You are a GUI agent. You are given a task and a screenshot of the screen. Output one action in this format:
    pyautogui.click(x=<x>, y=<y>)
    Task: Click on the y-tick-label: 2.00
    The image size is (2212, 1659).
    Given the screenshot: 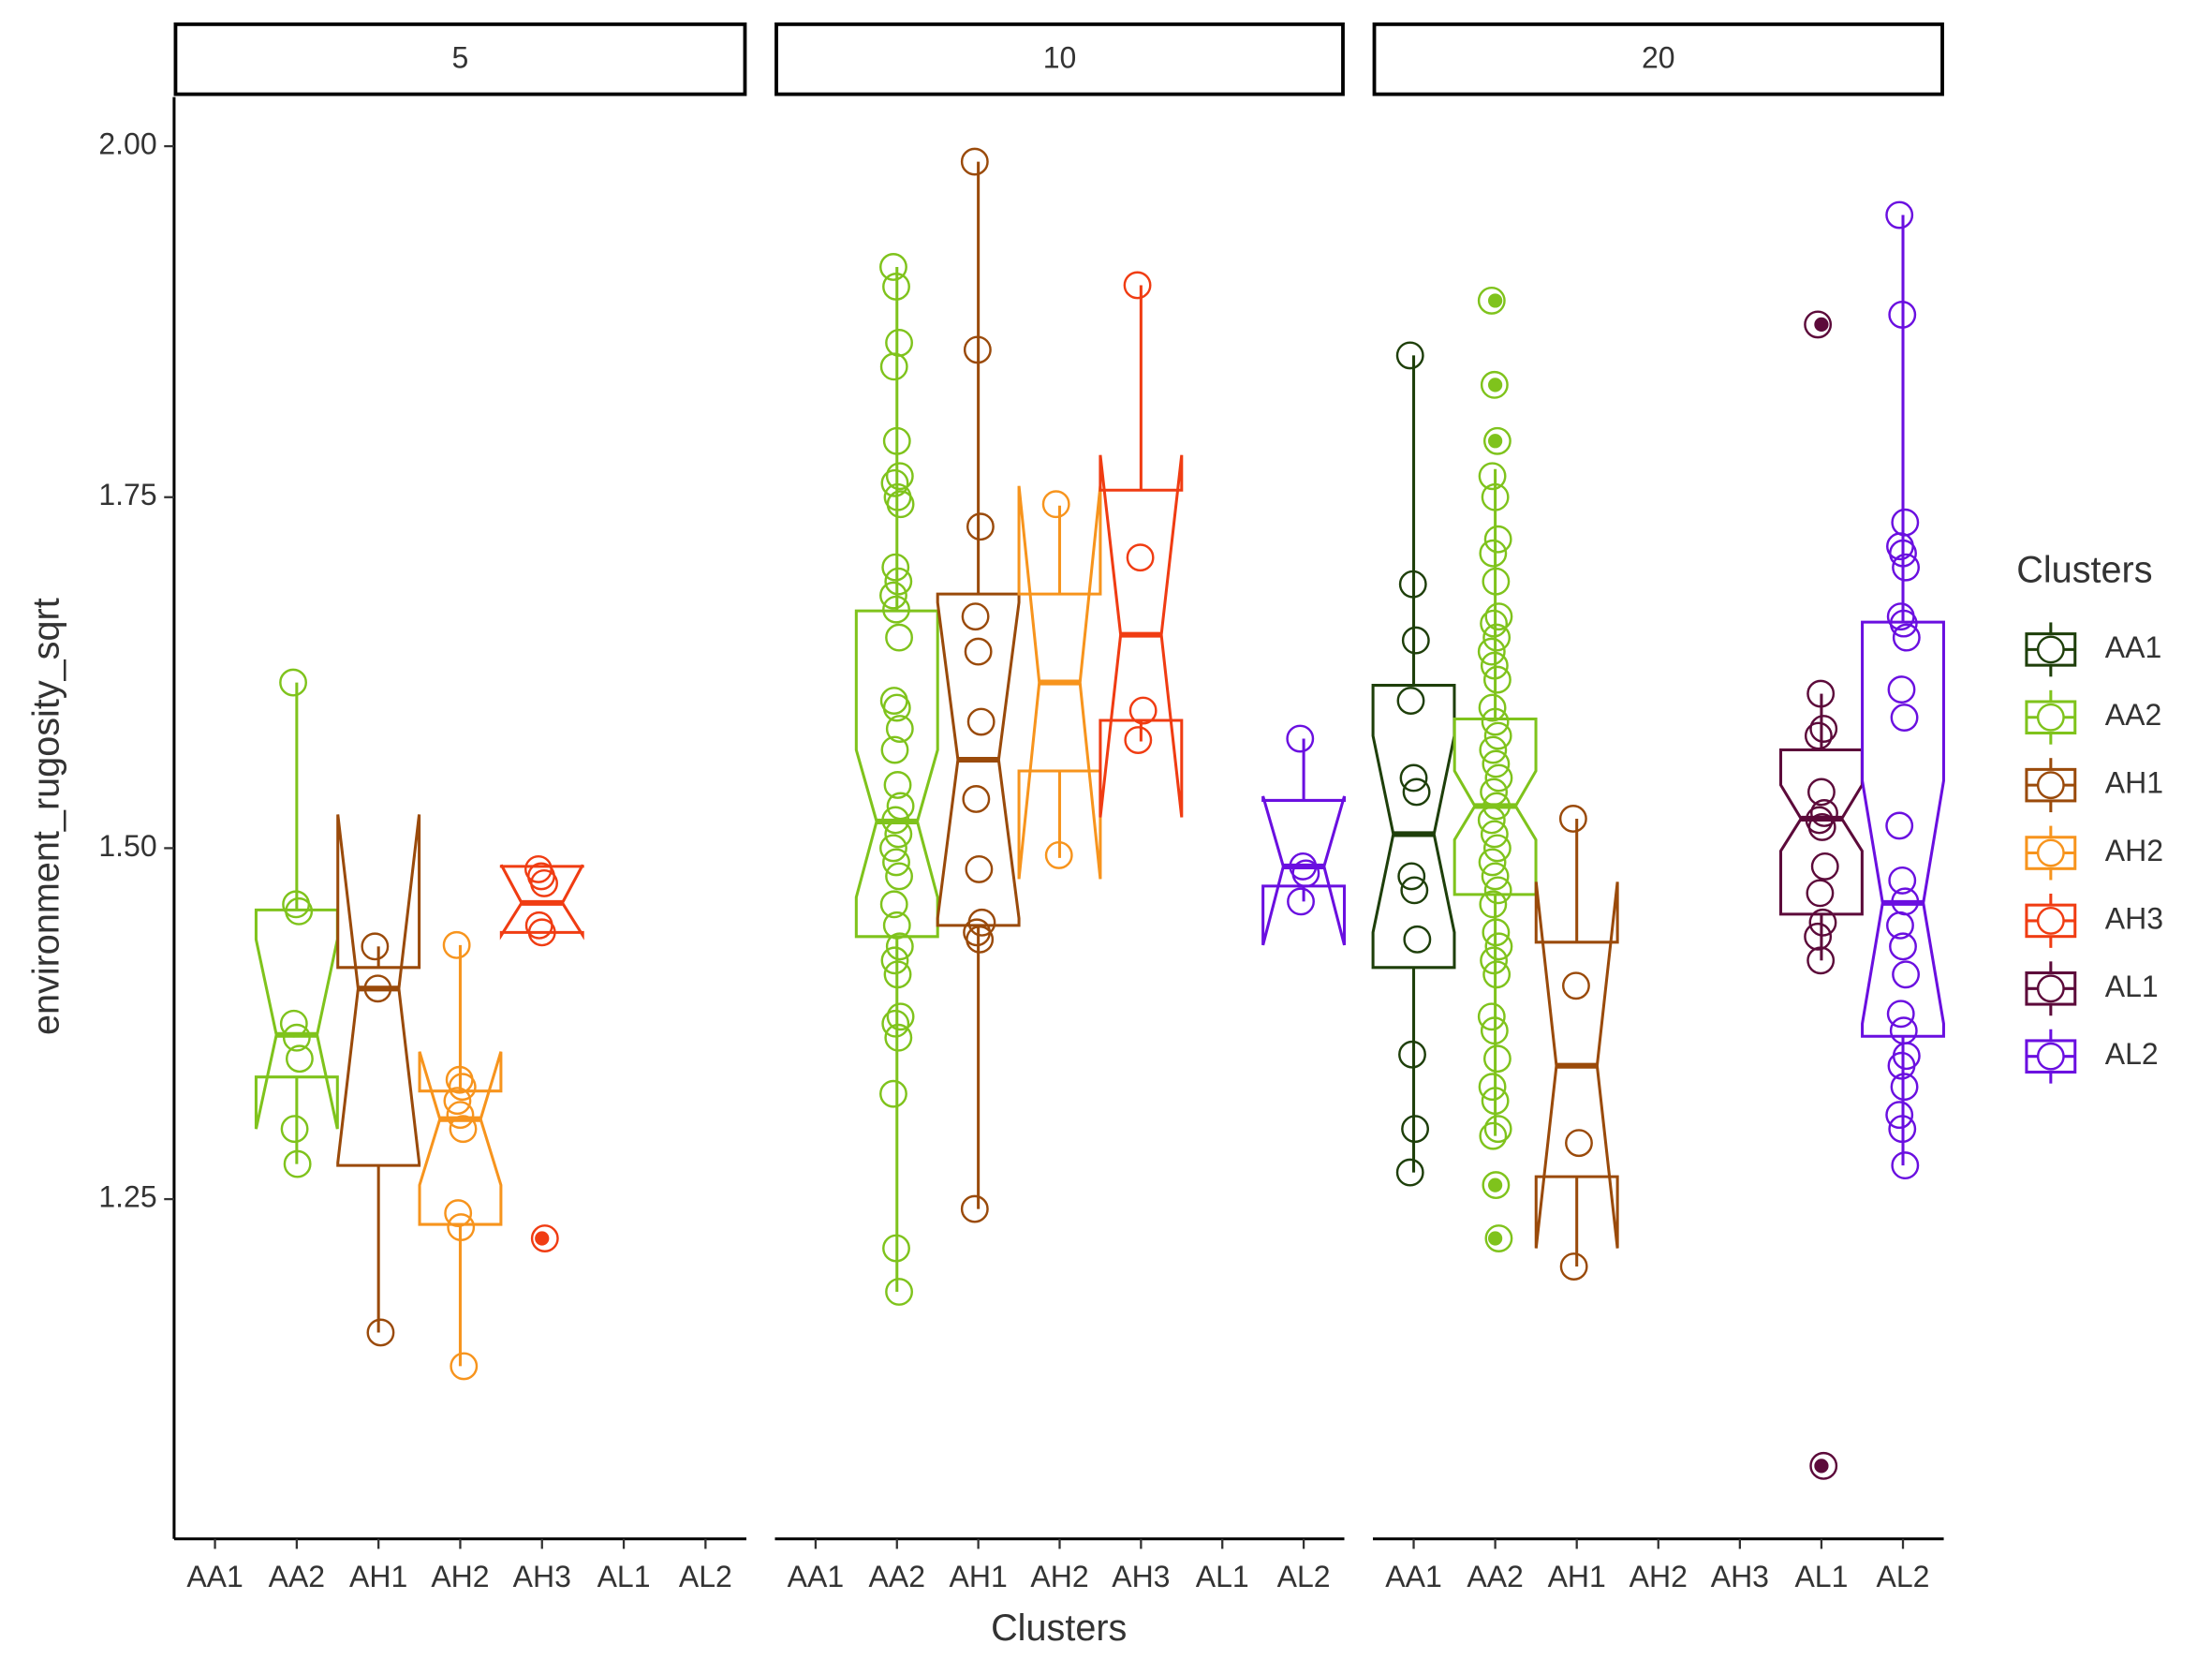 What is the action you would take?
    pyautogui.click(x=127, y=144)
    